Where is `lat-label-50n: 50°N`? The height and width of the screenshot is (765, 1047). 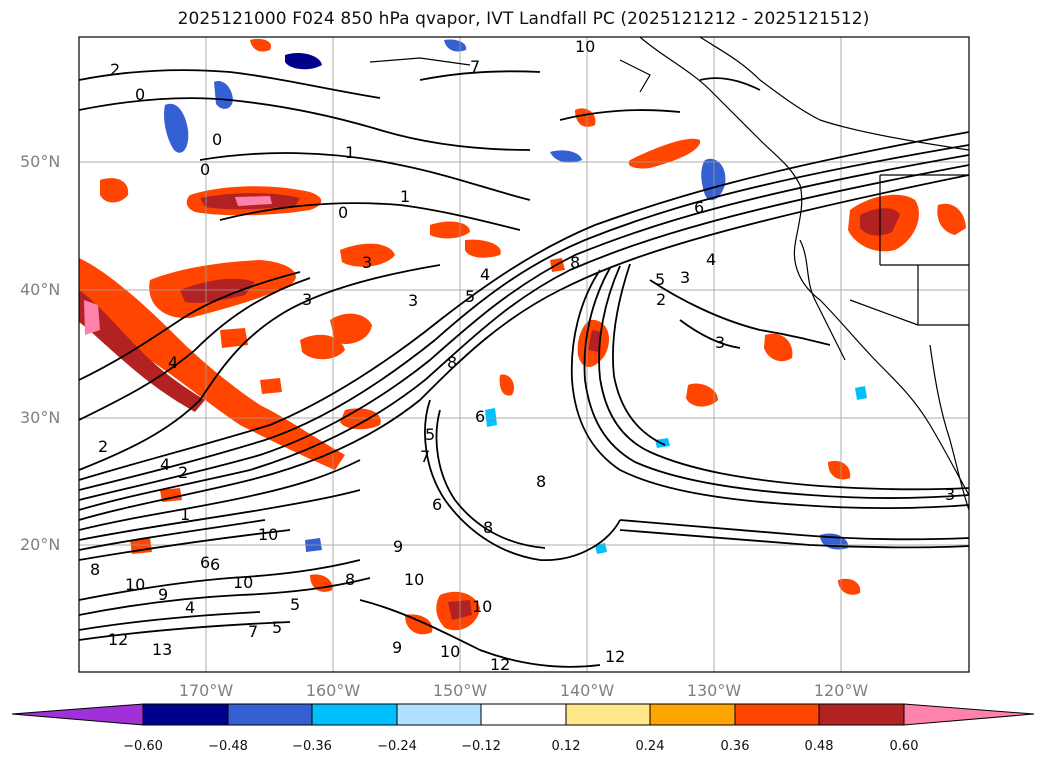 lat-label-50n: 50°N is located at coordinates (40, 161).